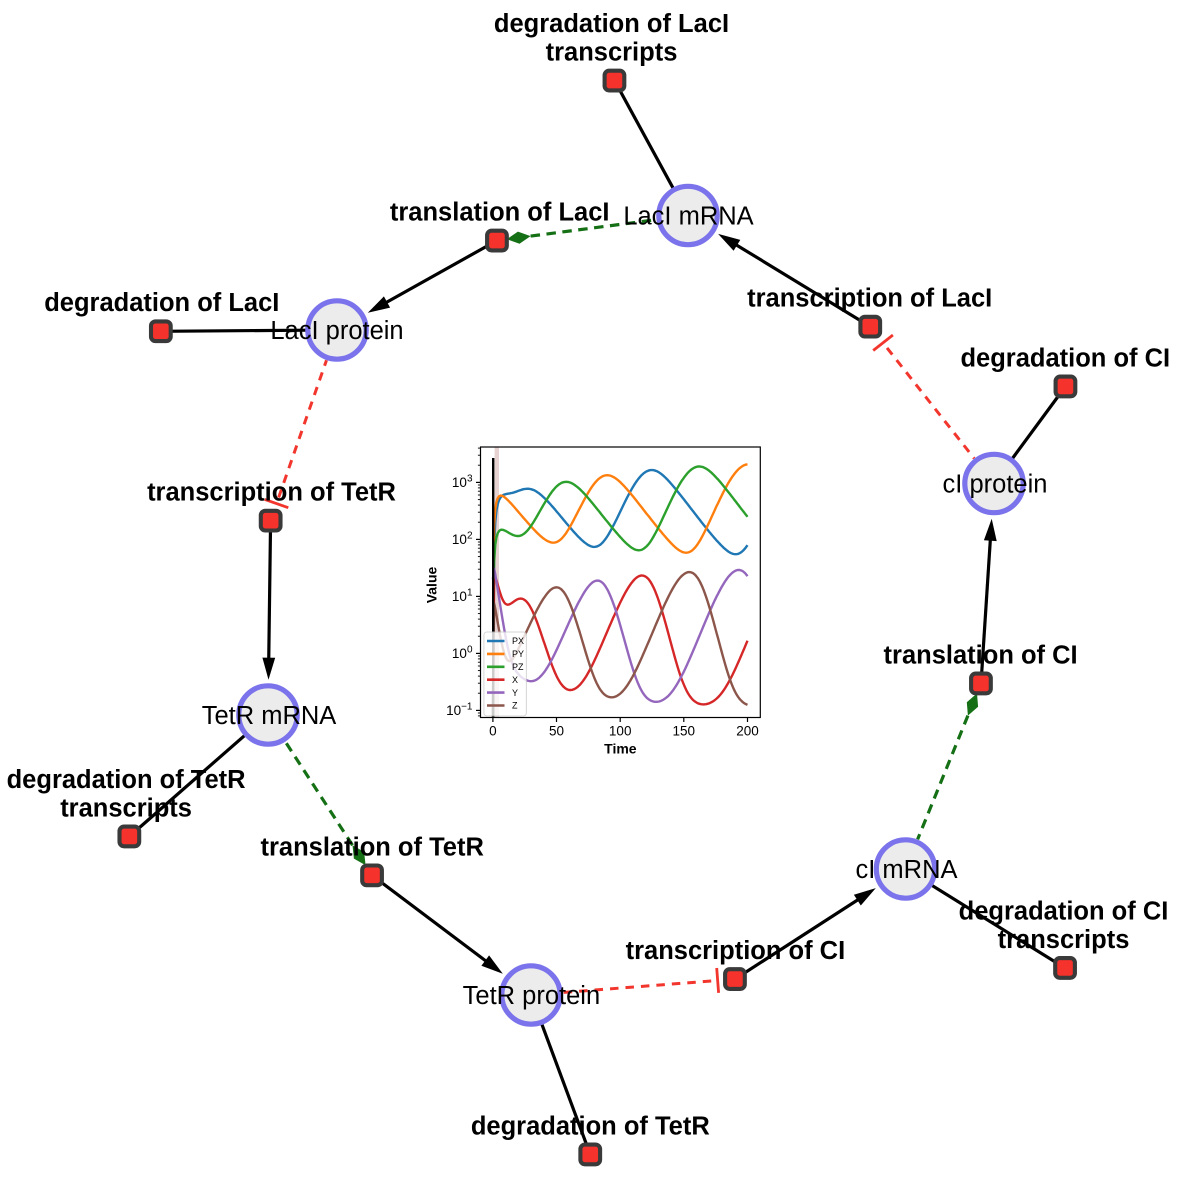  Describe the element at coordinates (981, 655) in the screenshot. I see `svg-text: translation of CI` at that location.